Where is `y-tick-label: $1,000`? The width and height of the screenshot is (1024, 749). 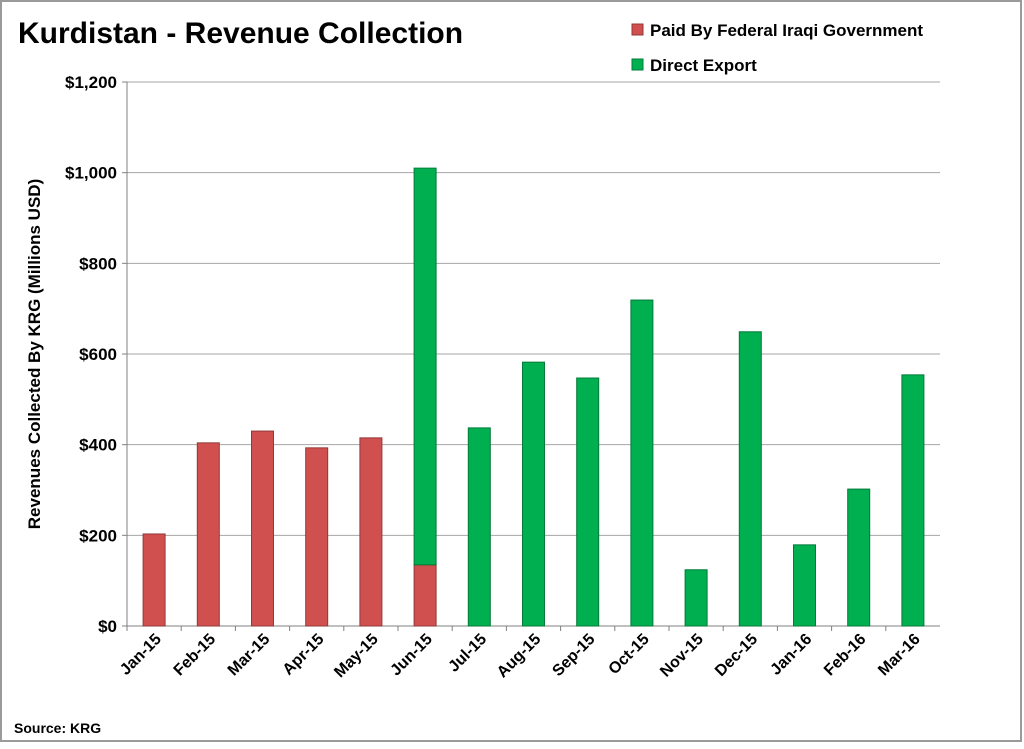
y-tick-label: $1,000 is located at coordinates (91, 173).